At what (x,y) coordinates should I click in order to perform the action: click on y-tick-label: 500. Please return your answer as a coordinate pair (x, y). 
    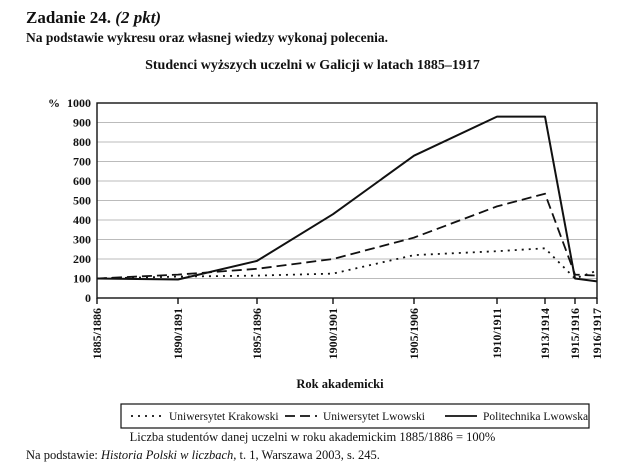
    Looking at the image, I should click on (82, 201).